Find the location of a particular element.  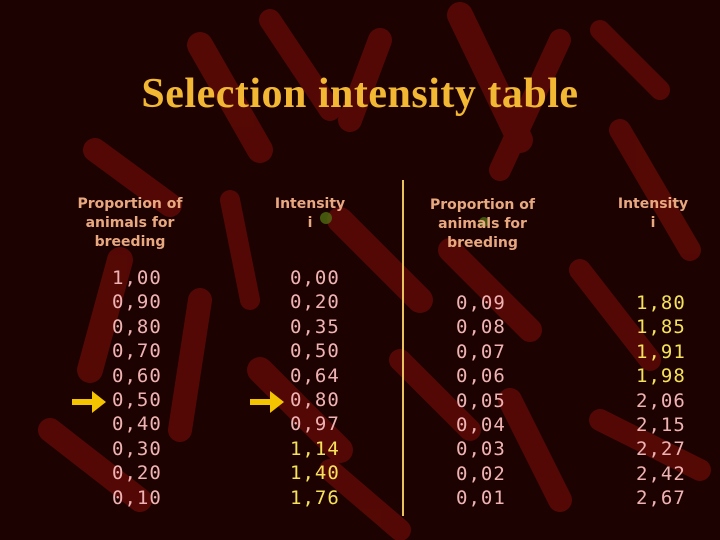

value-cell: 0,05 is located at coordinates (481, 400).